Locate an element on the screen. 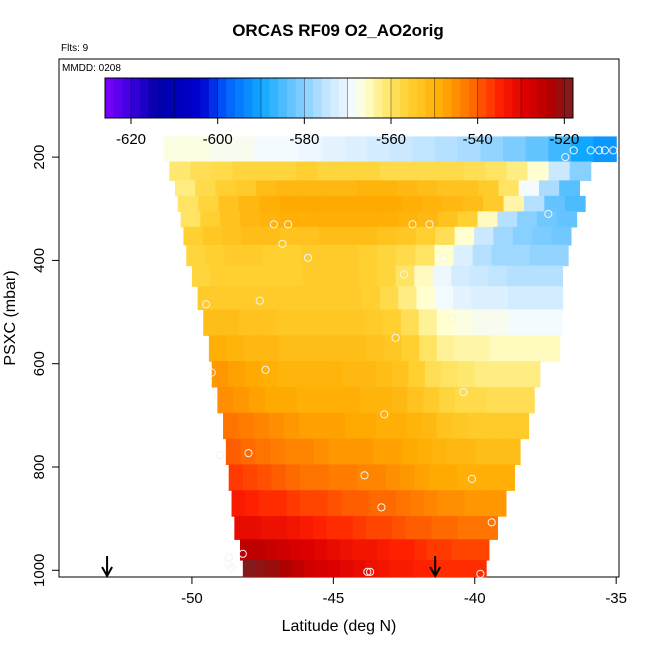 This screenshot has width=650, height=650. y-tick-label: 600 is located at coordinates (39, 363).